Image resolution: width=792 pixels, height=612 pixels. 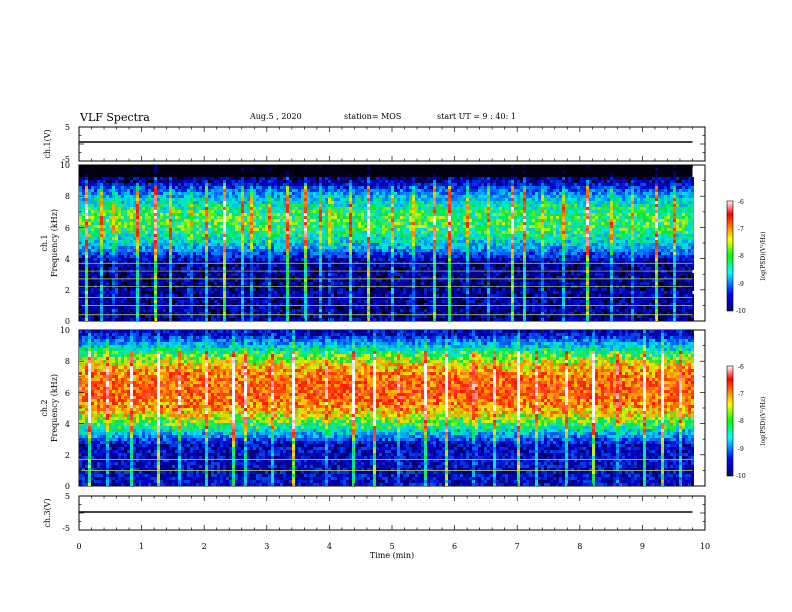 I want to click on date-label: Aug.5 , 2020, so click(x=276, y=116).